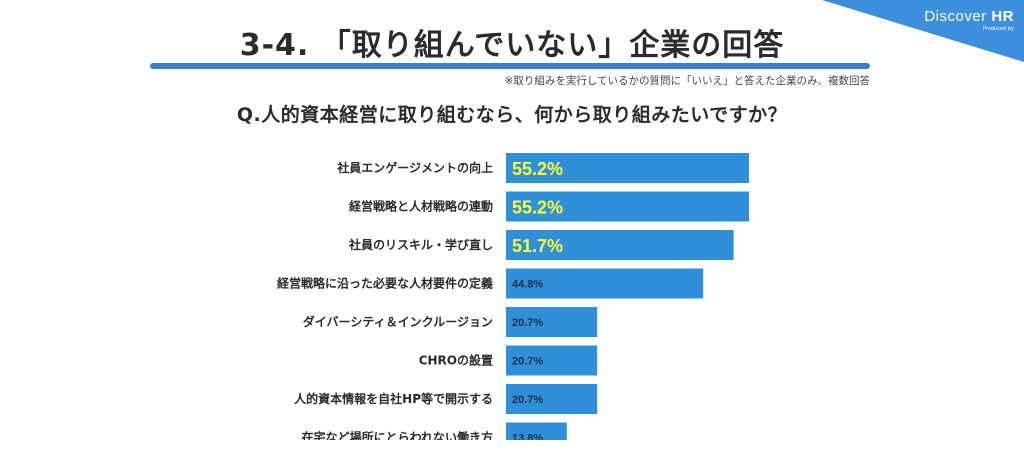 This screenshot has height=475, width=1024. What do you see at coordinates (456, 360) in the screenshot?
I see `category-label: CHROの設置` at bounding box center [456, 360].